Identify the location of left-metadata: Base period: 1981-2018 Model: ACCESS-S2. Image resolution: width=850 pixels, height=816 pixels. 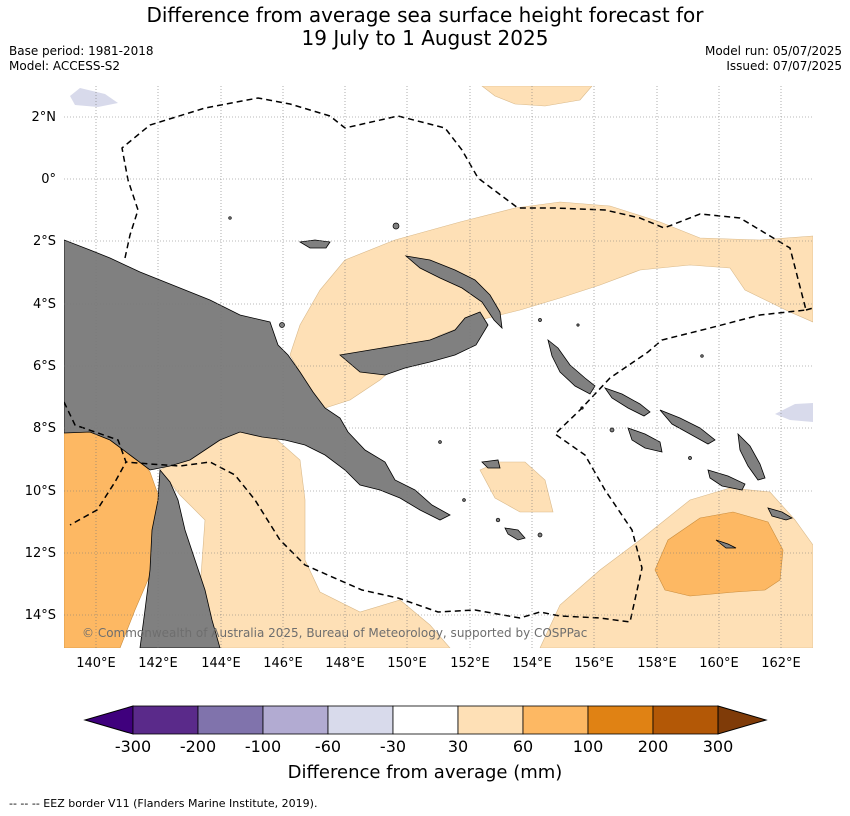
(81, 59).